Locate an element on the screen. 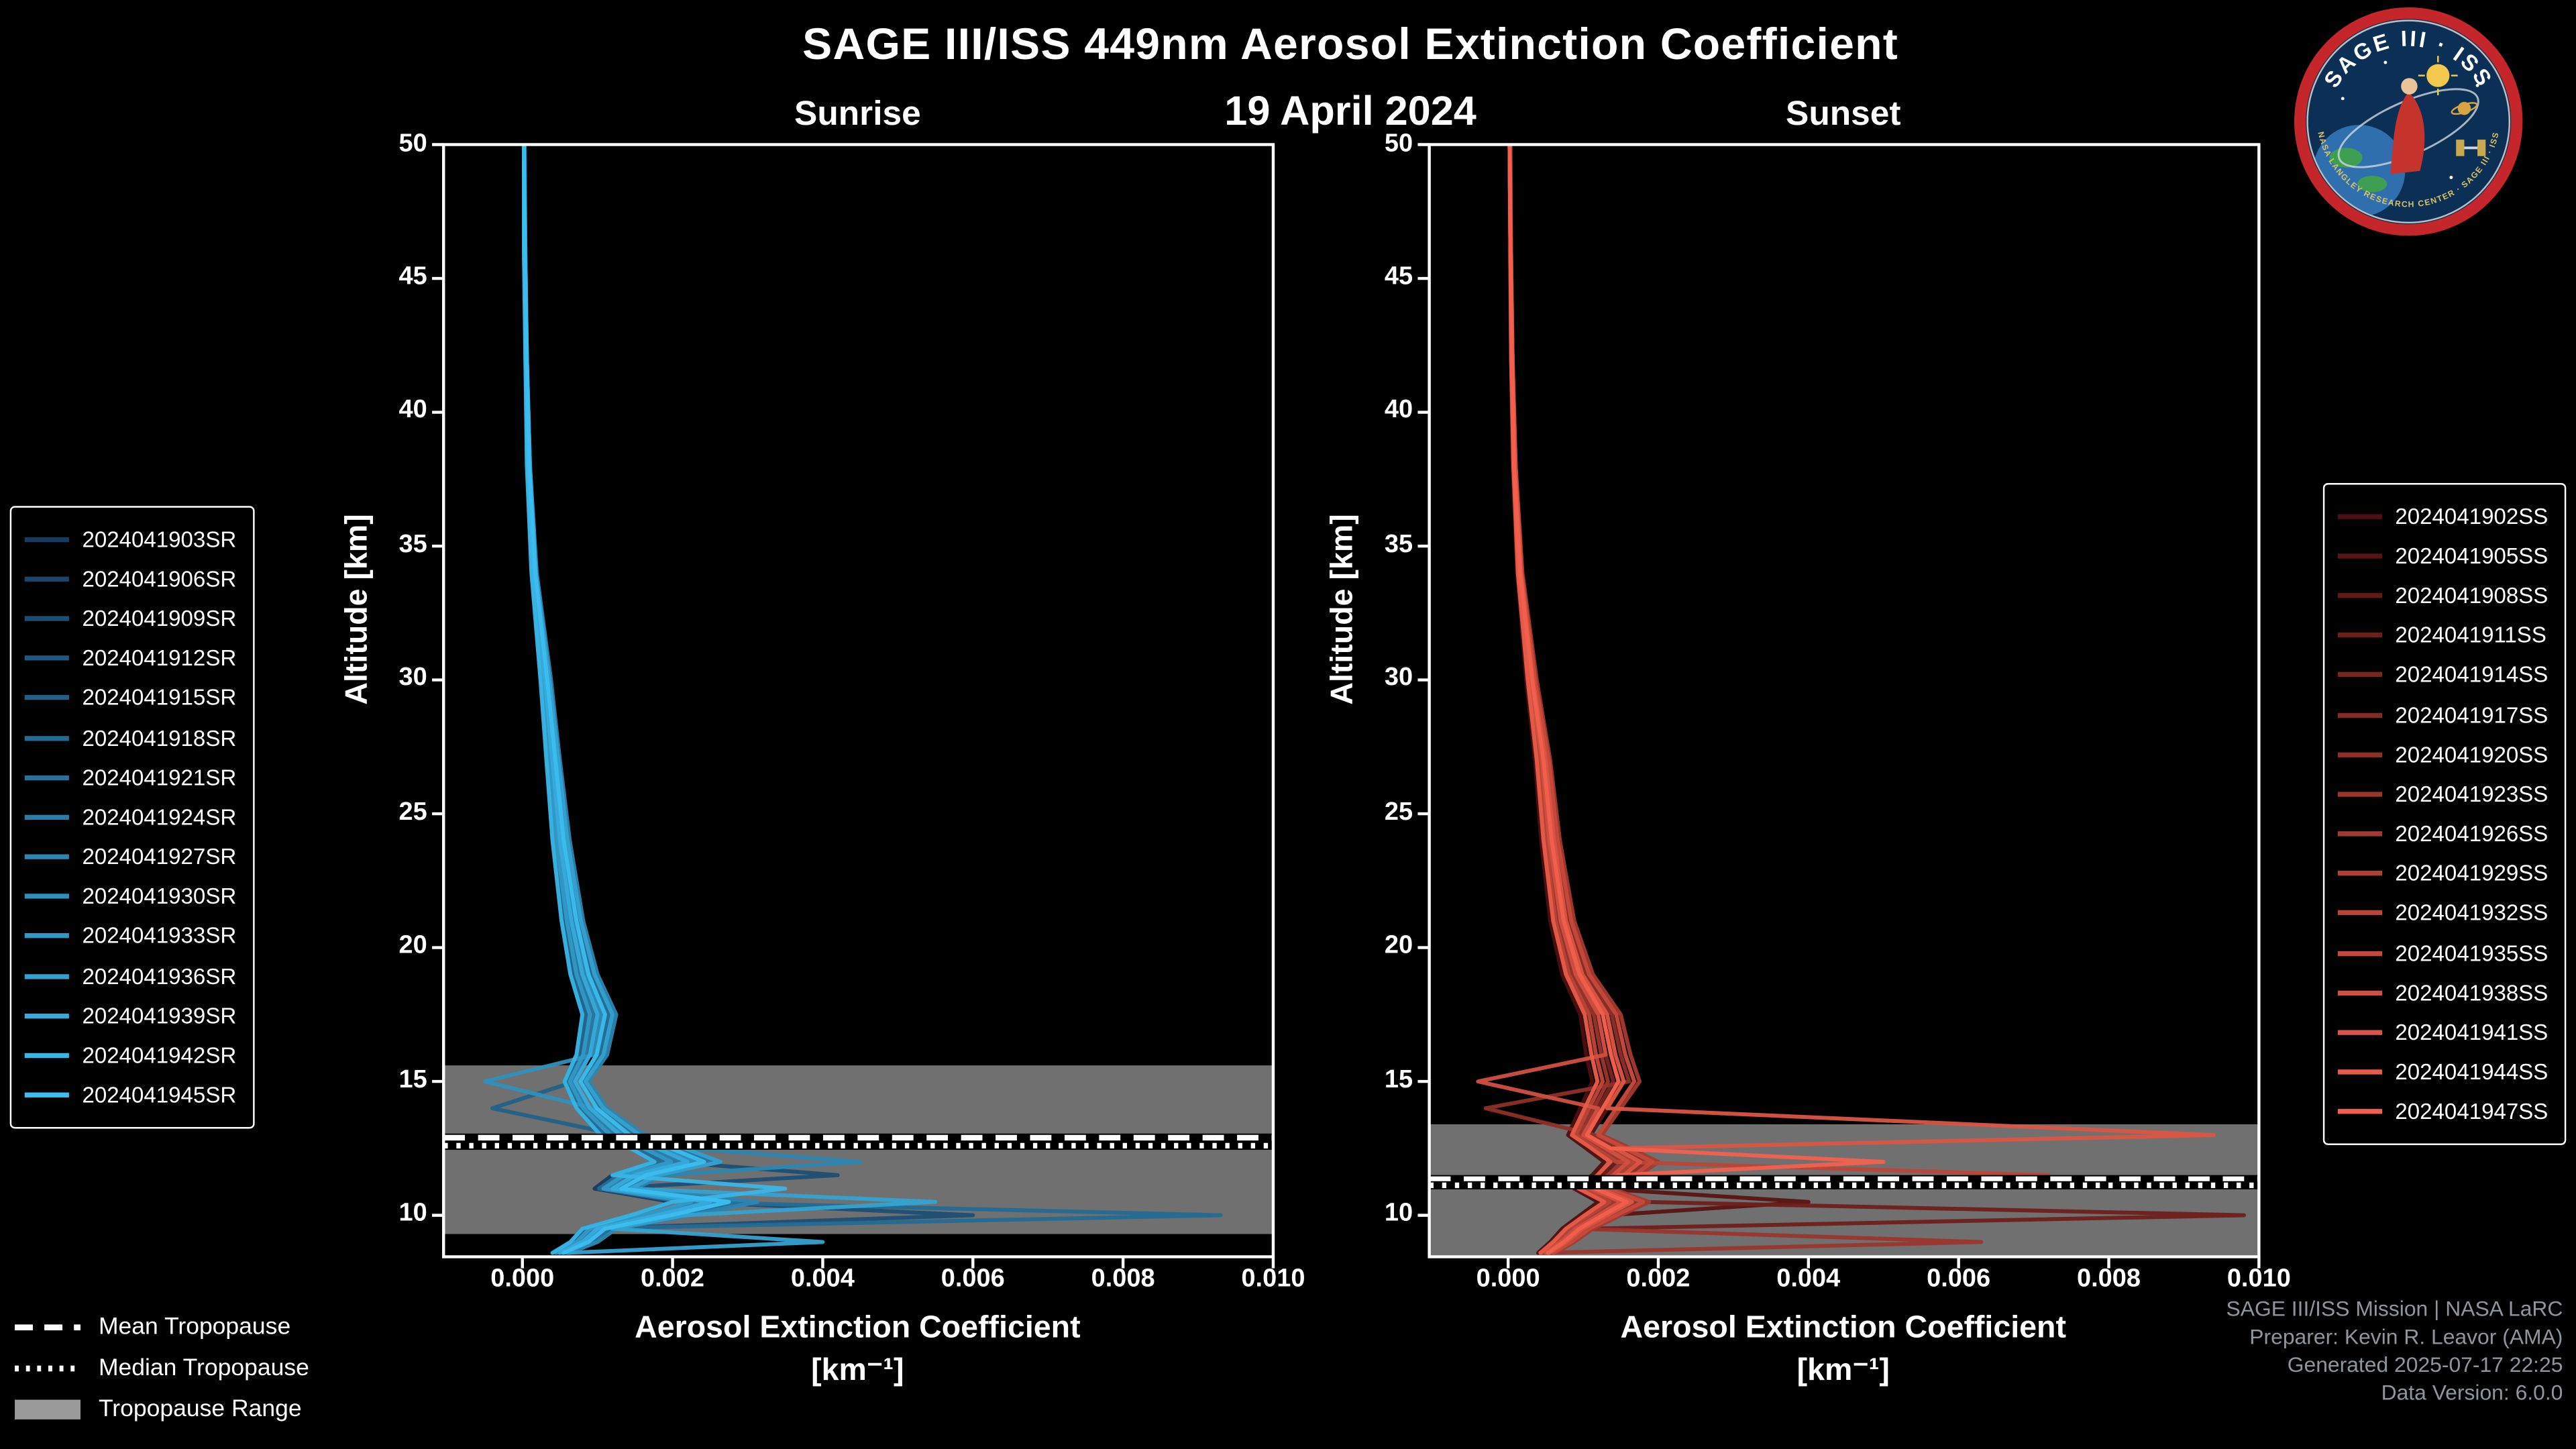 This screenshot has height=1449, width=2576. legend-label: 2024041924SR is located at coordinates (159, 817).